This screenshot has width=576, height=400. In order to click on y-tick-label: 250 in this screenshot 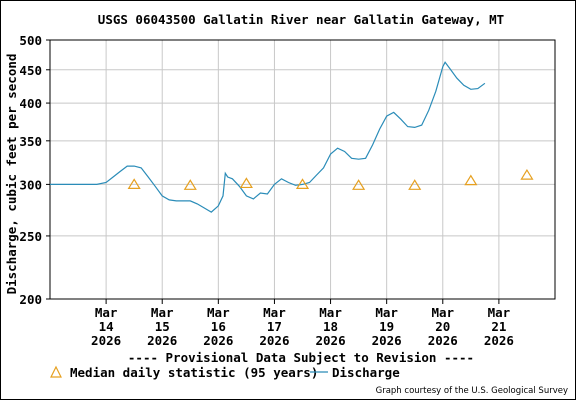, I will do `click(30, 236)`.